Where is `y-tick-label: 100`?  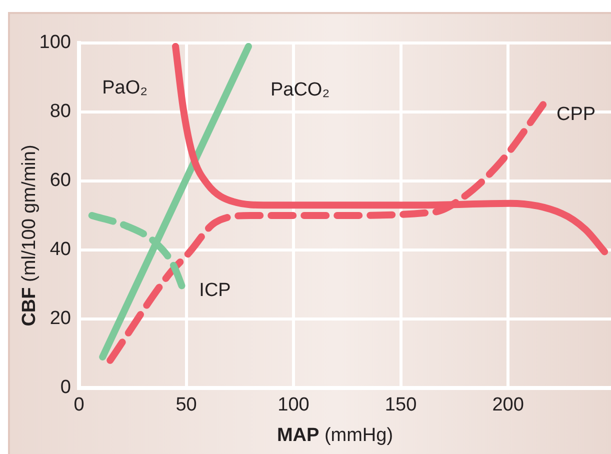 y-tick-label: 100 is located at coordinates (55, 43).